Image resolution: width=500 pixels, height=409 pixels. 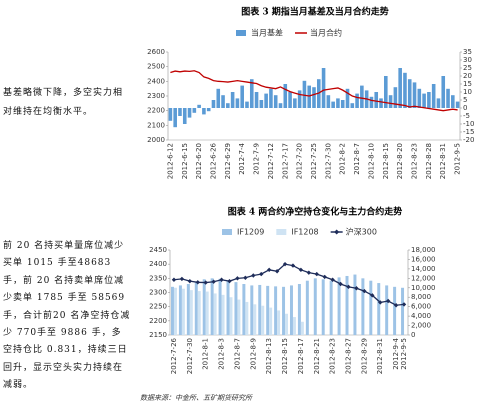 I want to click on source: 数据来源：中金所、五矿期货研究所, so click(x=196, y=398).